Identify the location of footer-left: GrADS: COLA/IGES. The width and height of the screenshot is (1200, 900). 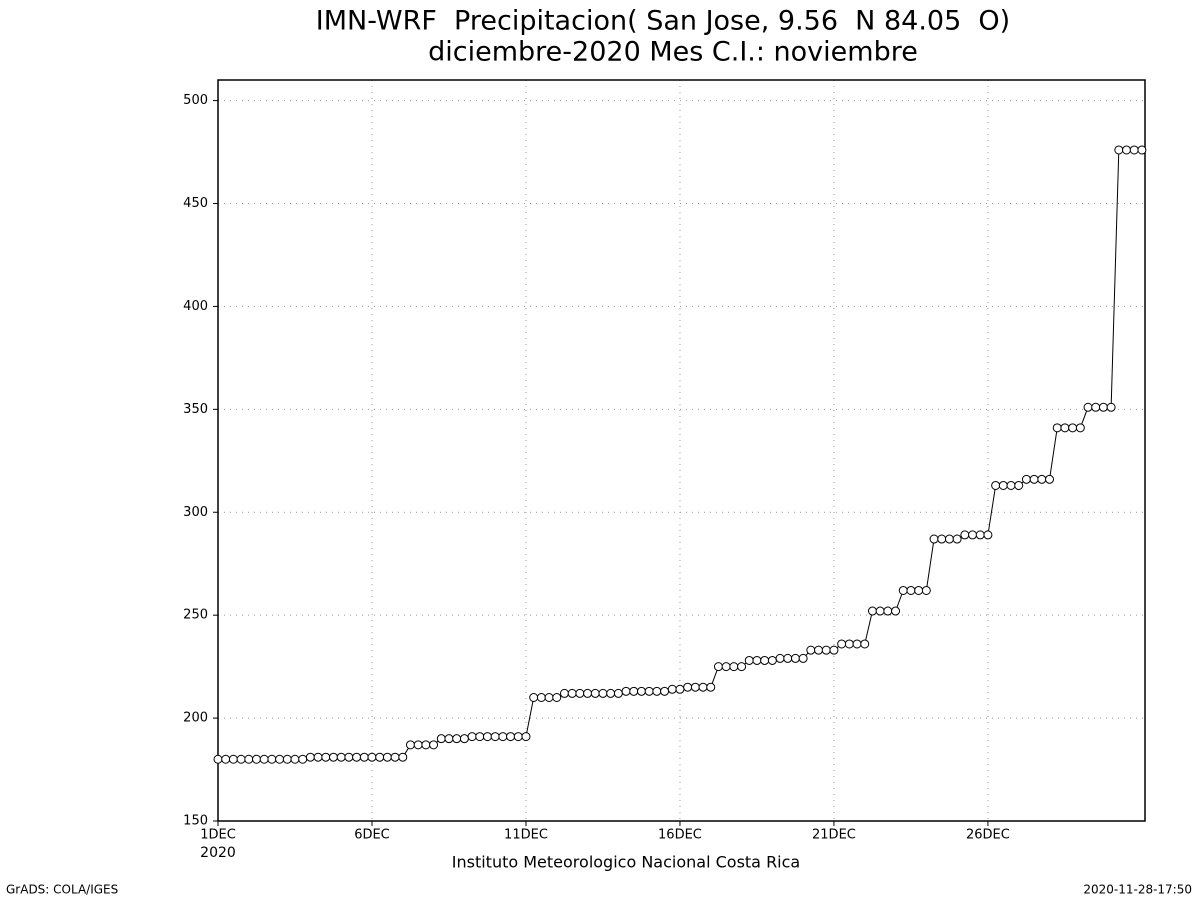
(62, 890).